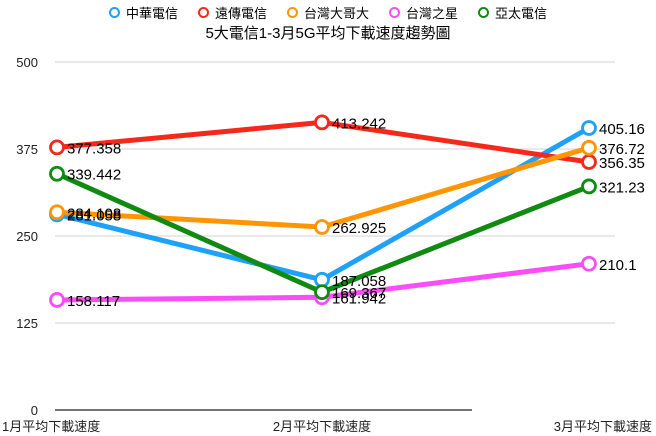  Describe the element at coordinates (34, 410) in the screenshot. I see `y-tick-label: 0` at that location.